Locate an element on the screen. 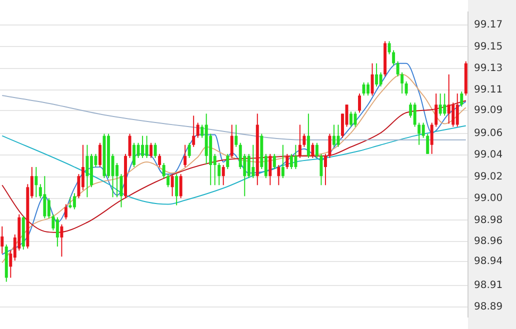 The height and width of the screenshot is (329, 516). y-tick-label: 99.13 is located at coordinates (488, 68).